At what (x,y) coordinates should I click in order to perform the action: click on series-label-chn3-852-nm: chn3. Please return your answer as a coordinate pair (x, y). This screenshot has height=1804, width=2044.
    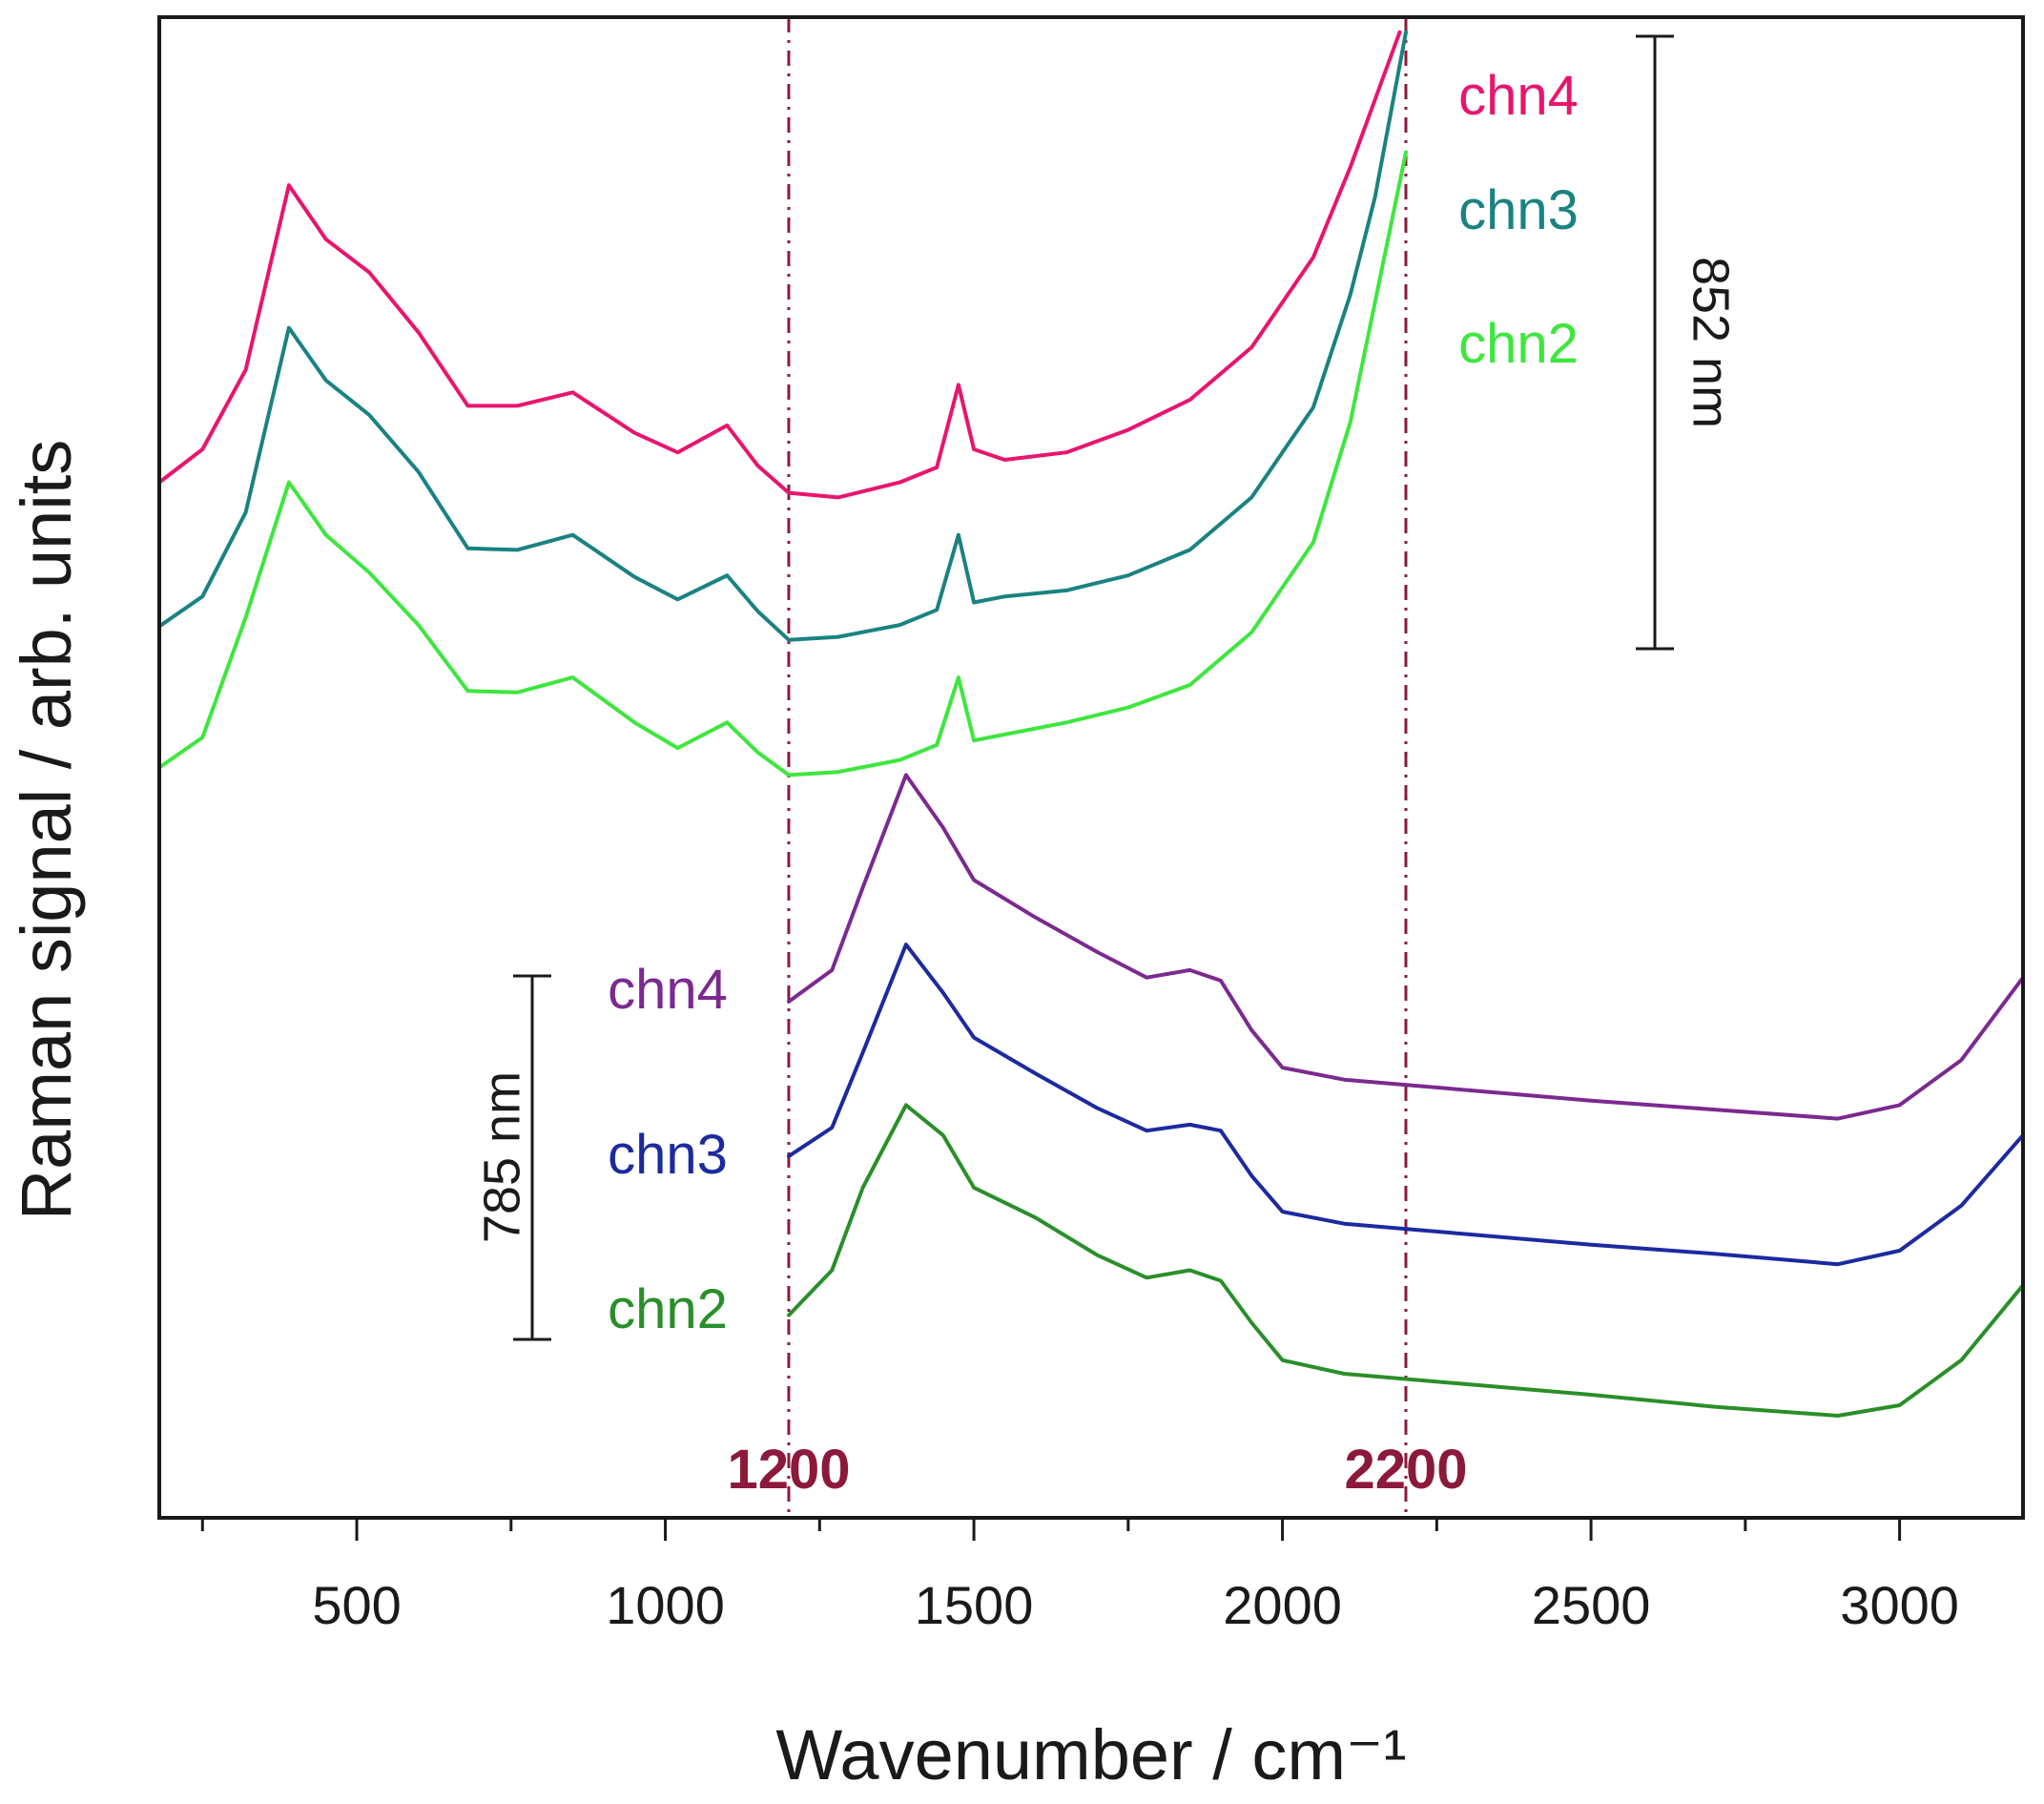
    Looking at the image, I should click on (1518, 210).